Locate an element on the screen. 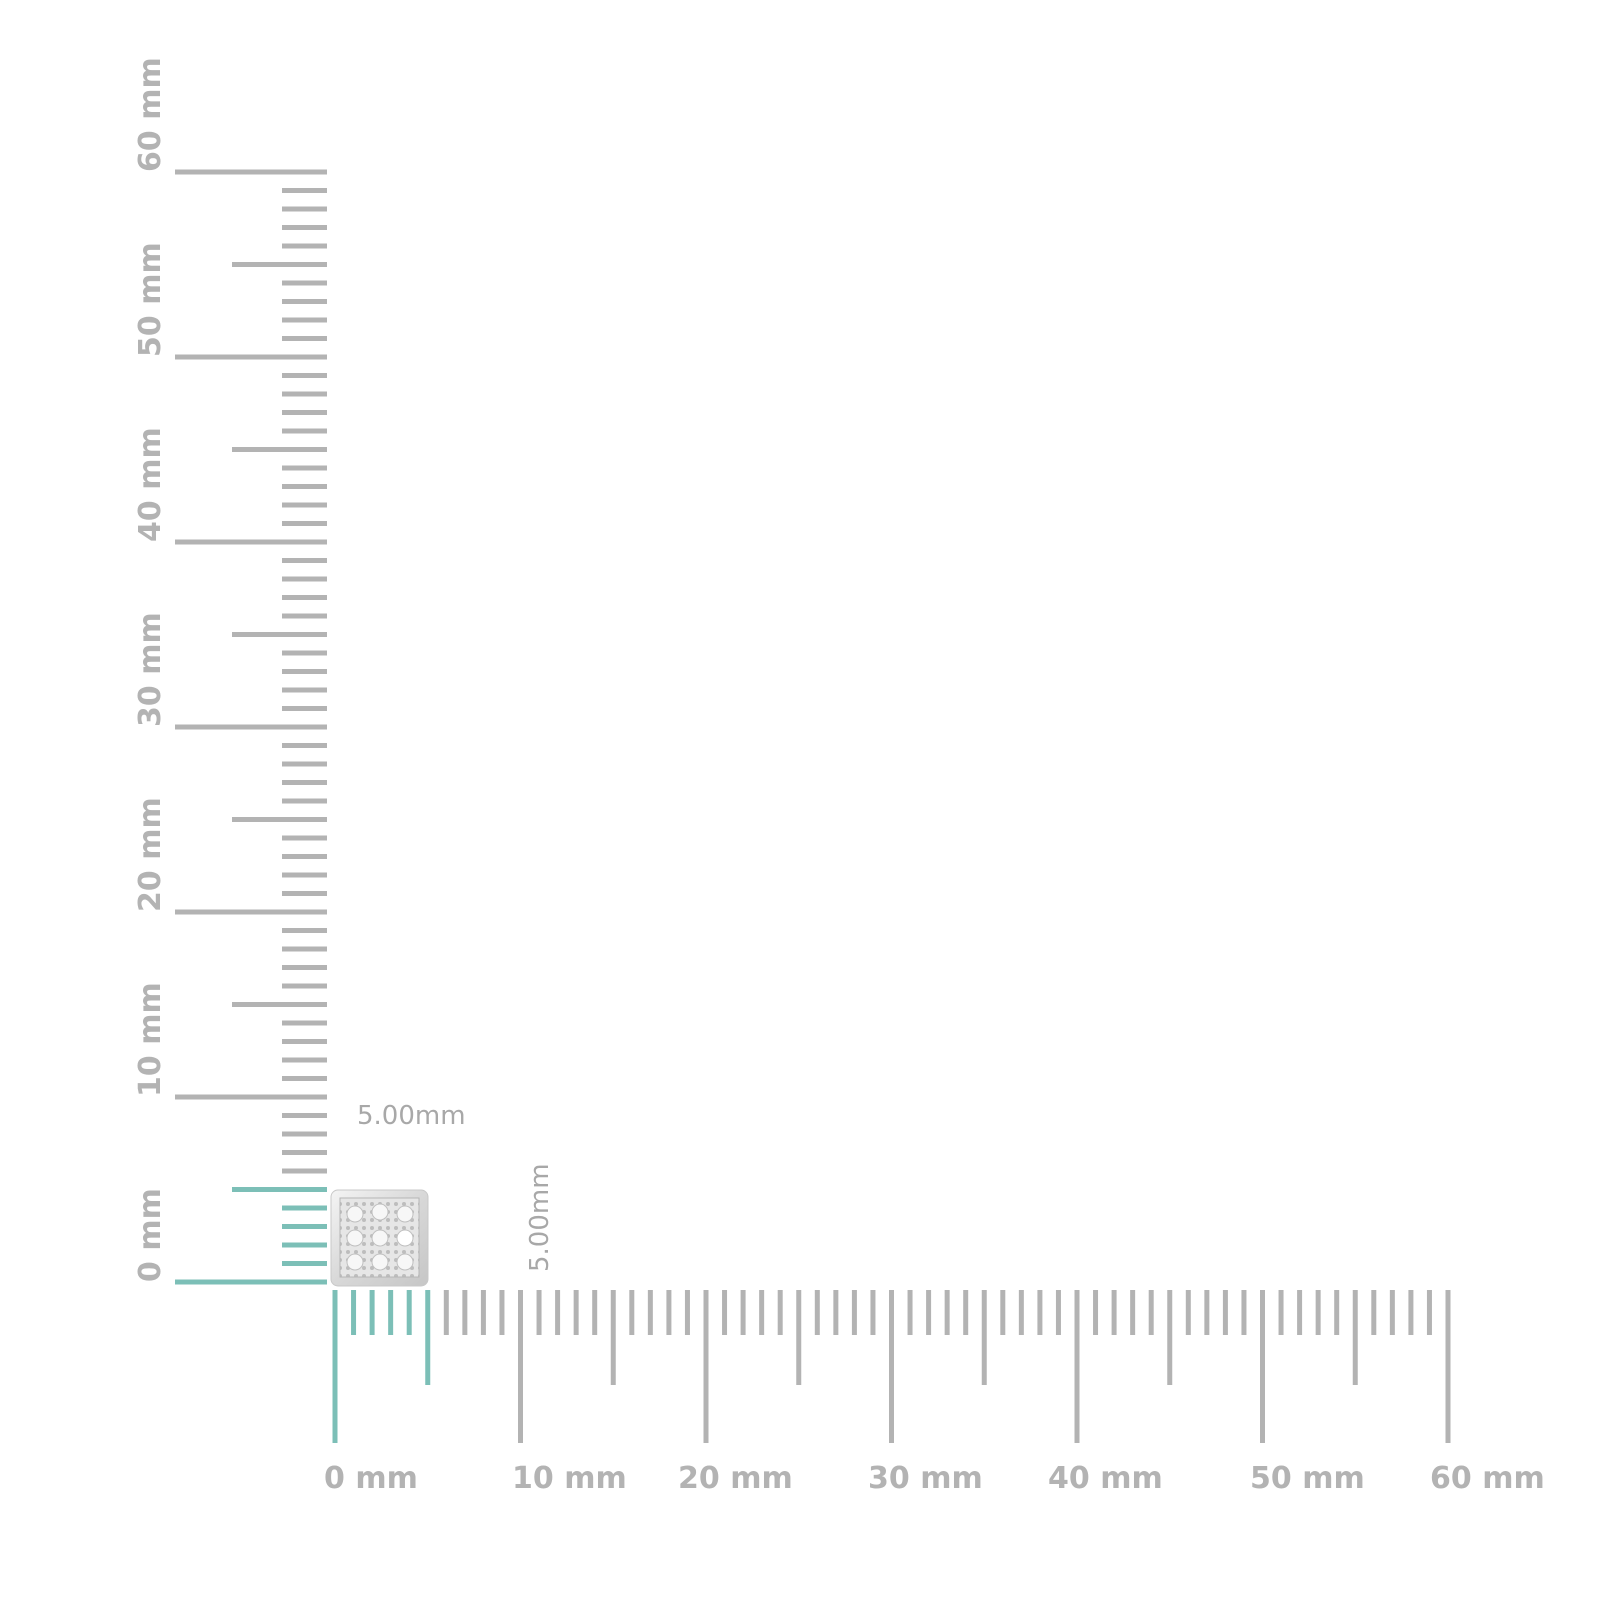 The image size is (1600, 1600). vertical-ruler is located at coordinates (251, 727).